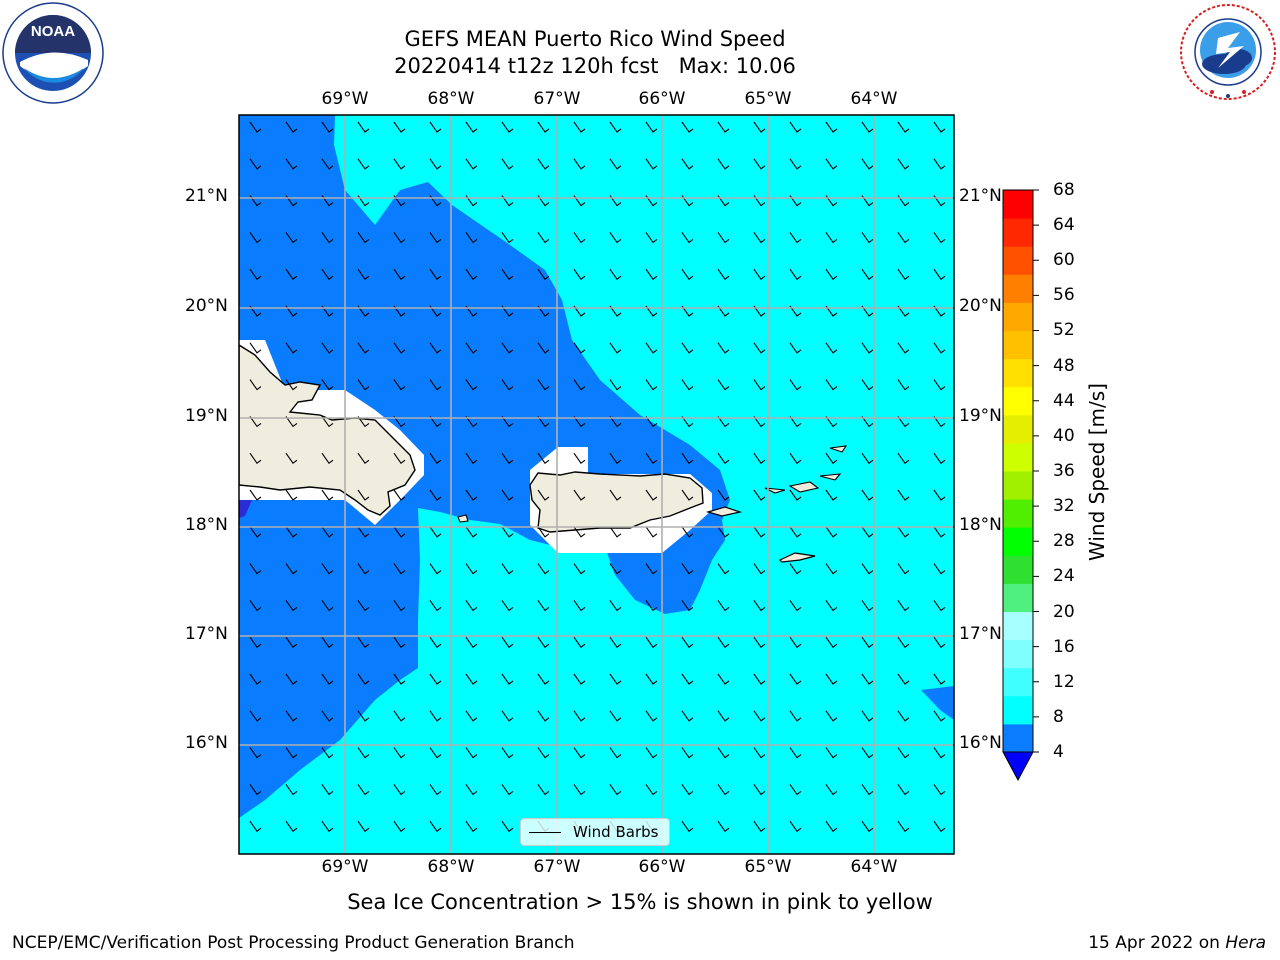  What do you see at coordinates (1064, 260) in the screenshot?
I see `colorbar-tick: 60` at bounding box center [1064, 260].